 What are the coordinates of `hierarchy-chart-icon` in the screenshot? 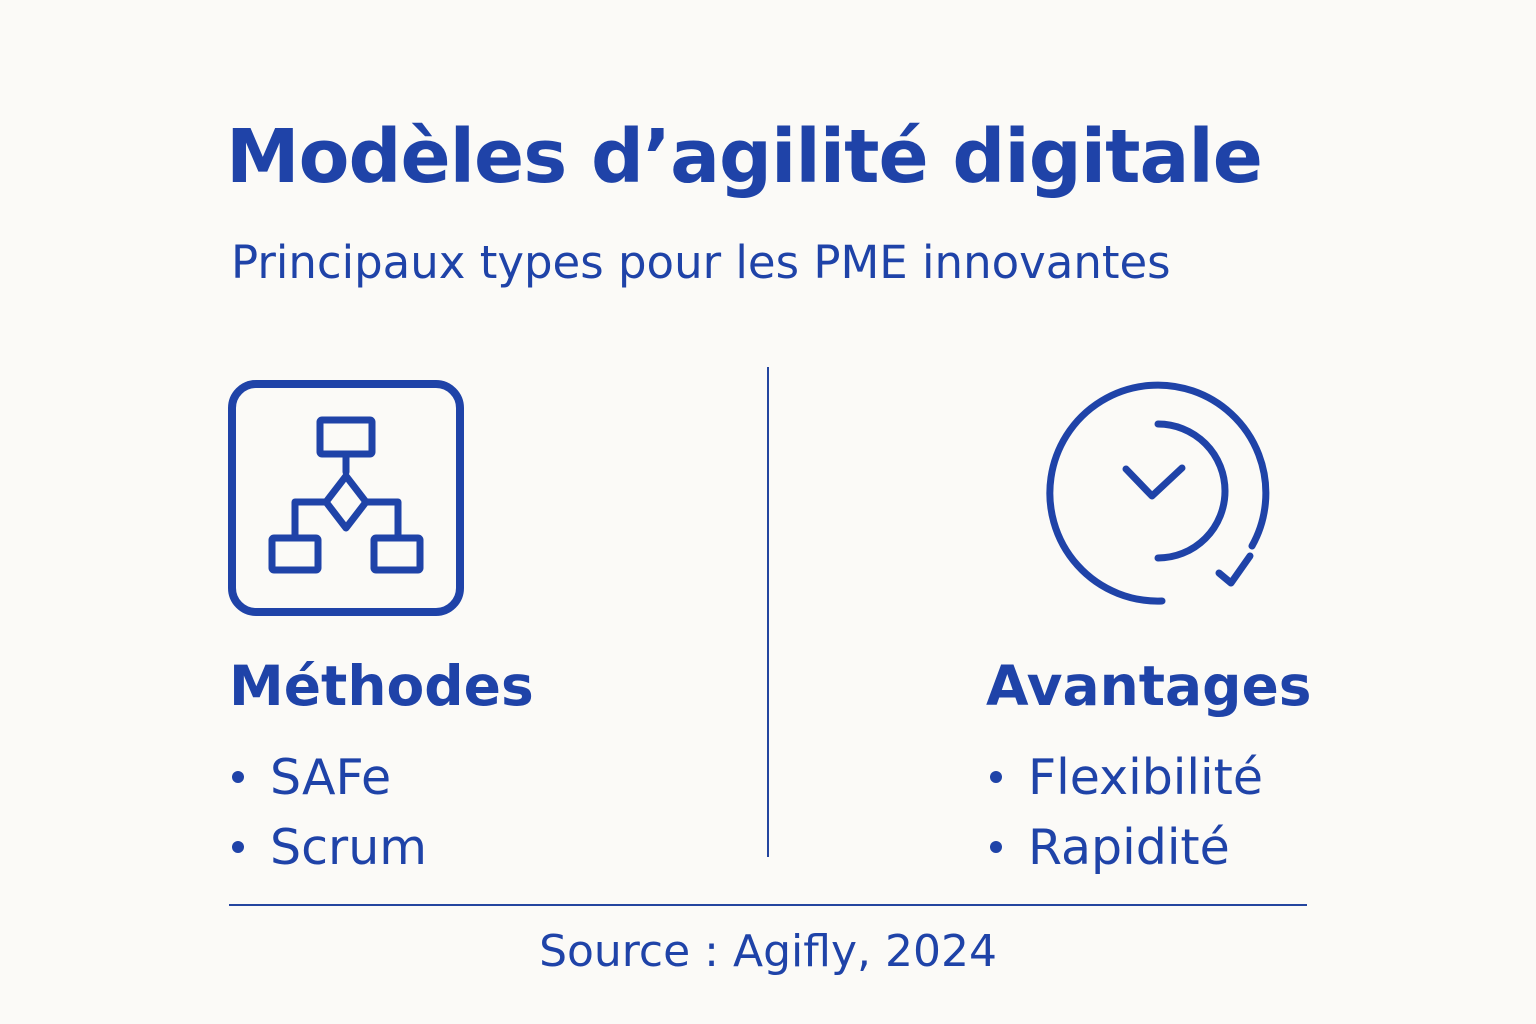 It's located at (346, 498).